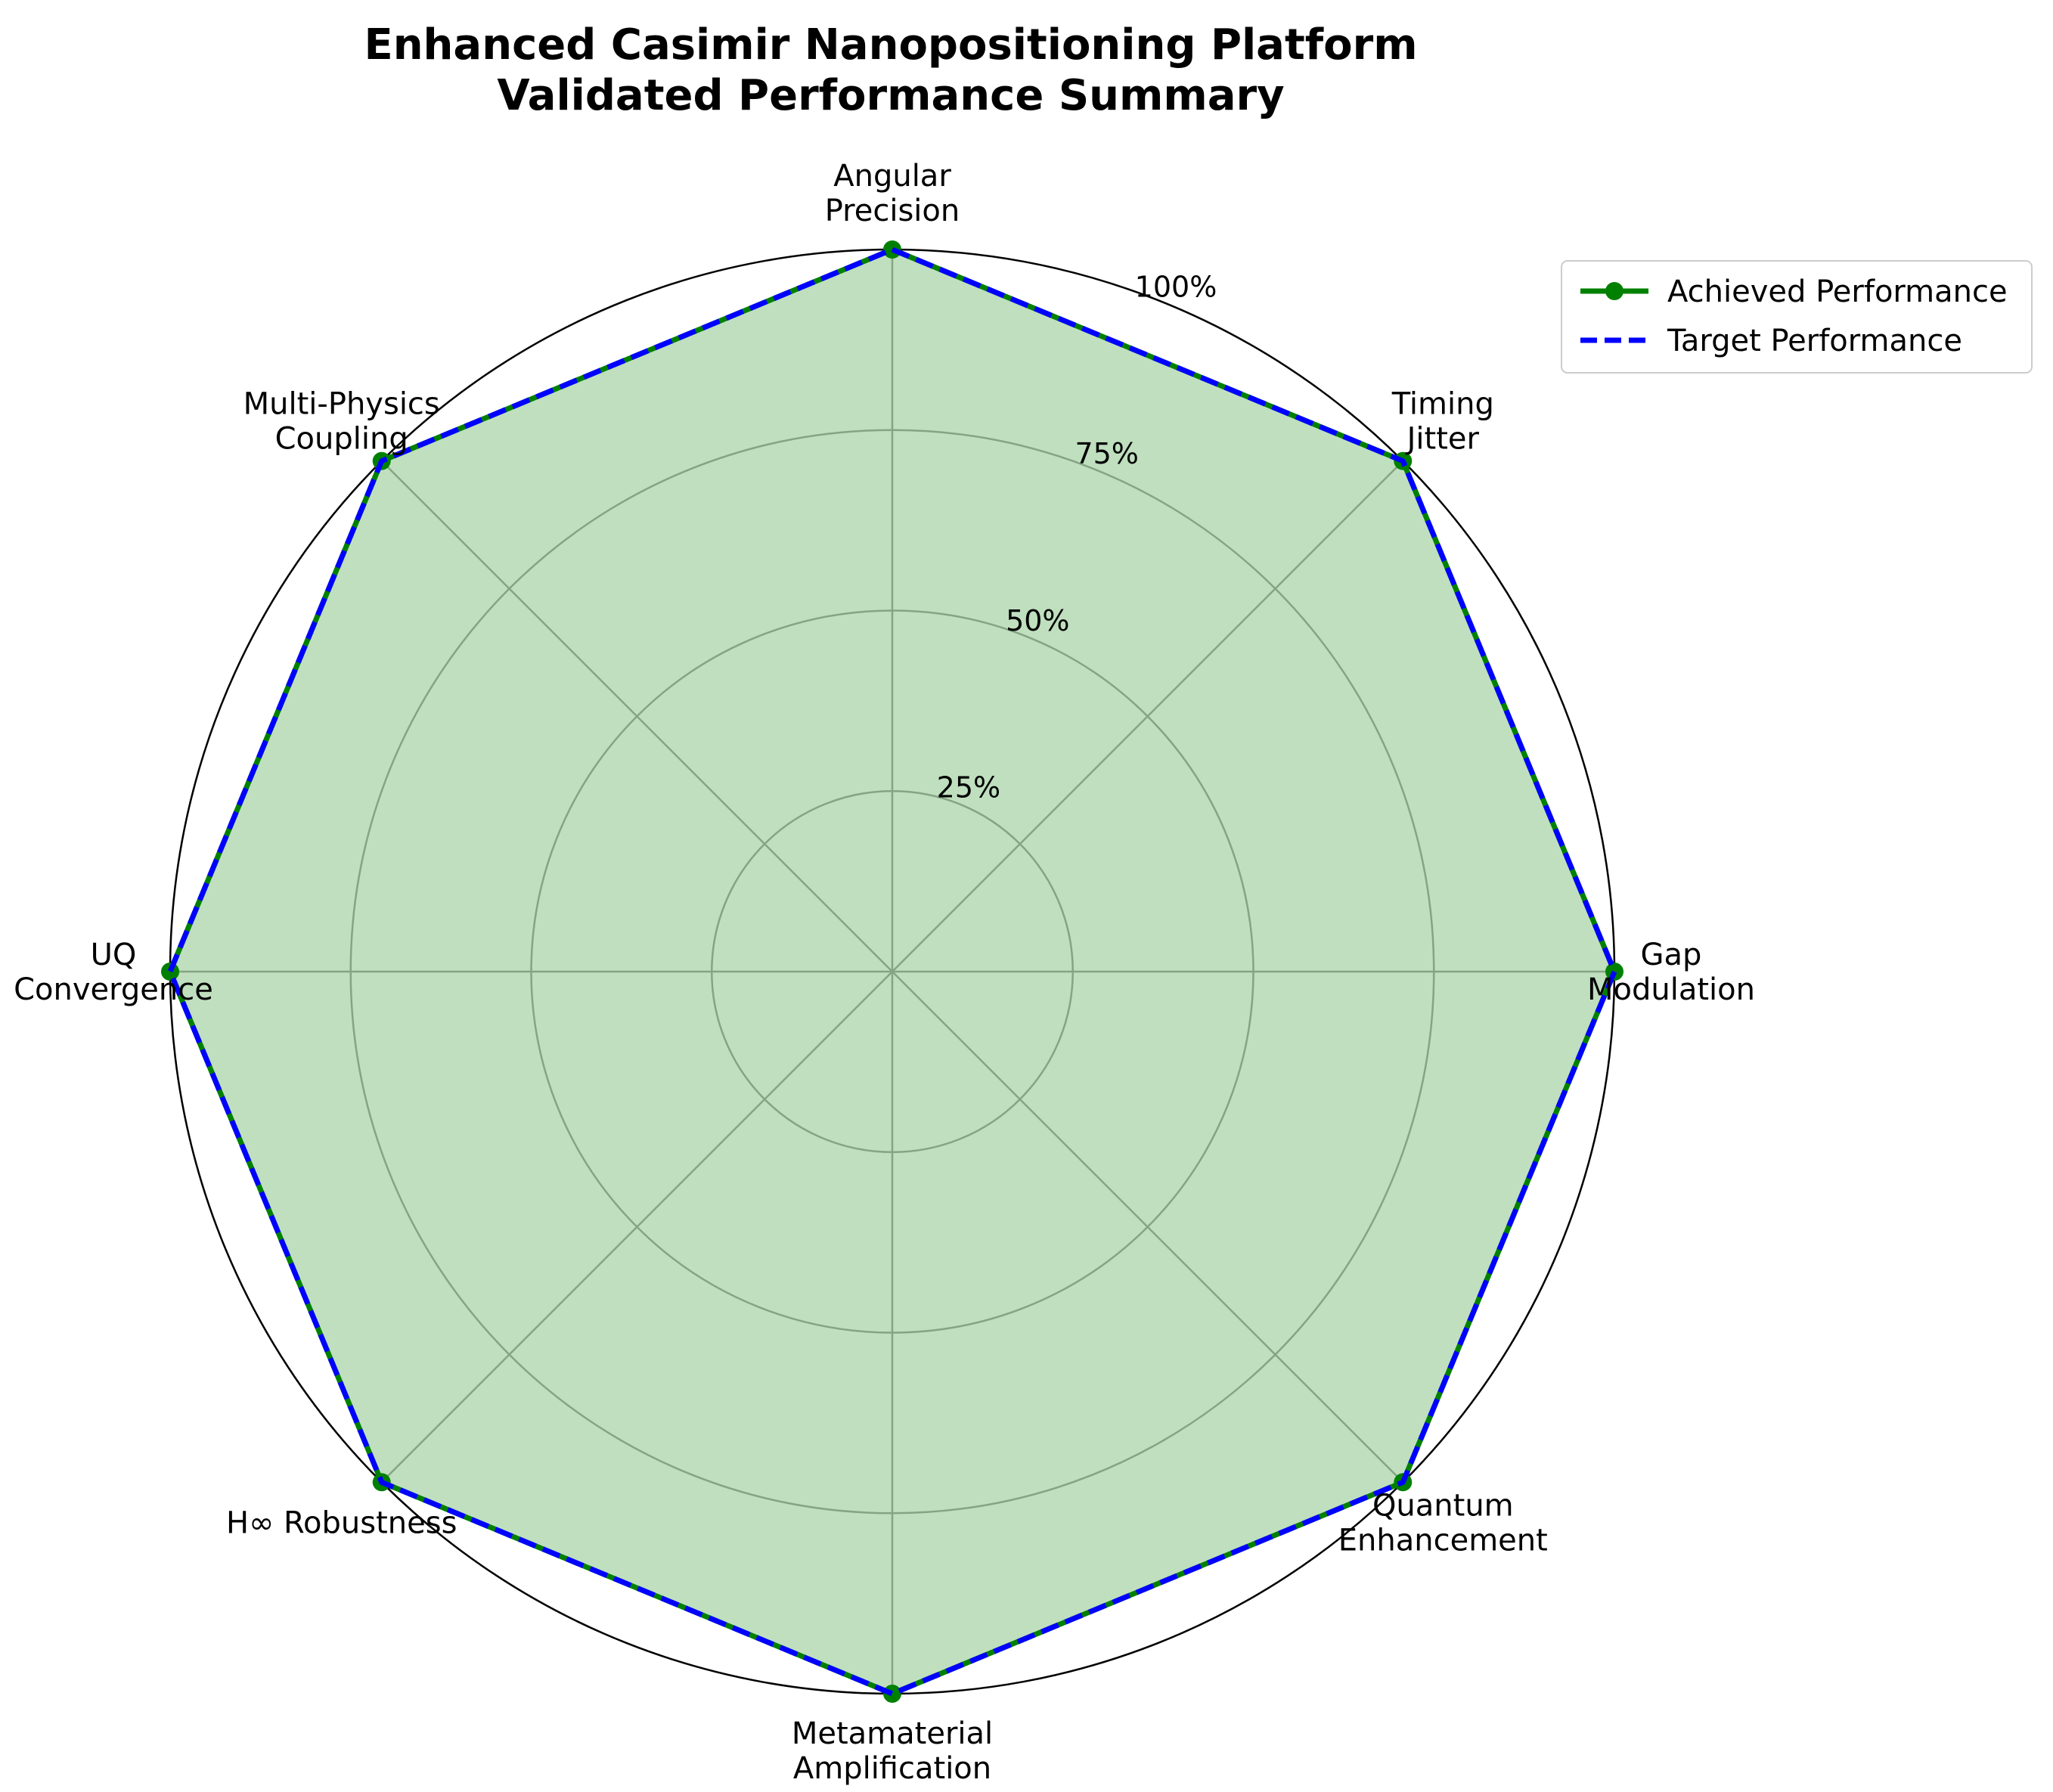 Image resolution: width=2053 pixels, height=1792 pixels. I want to click on category-label-8: Multi-Physics Coupling, so click(341, 422).